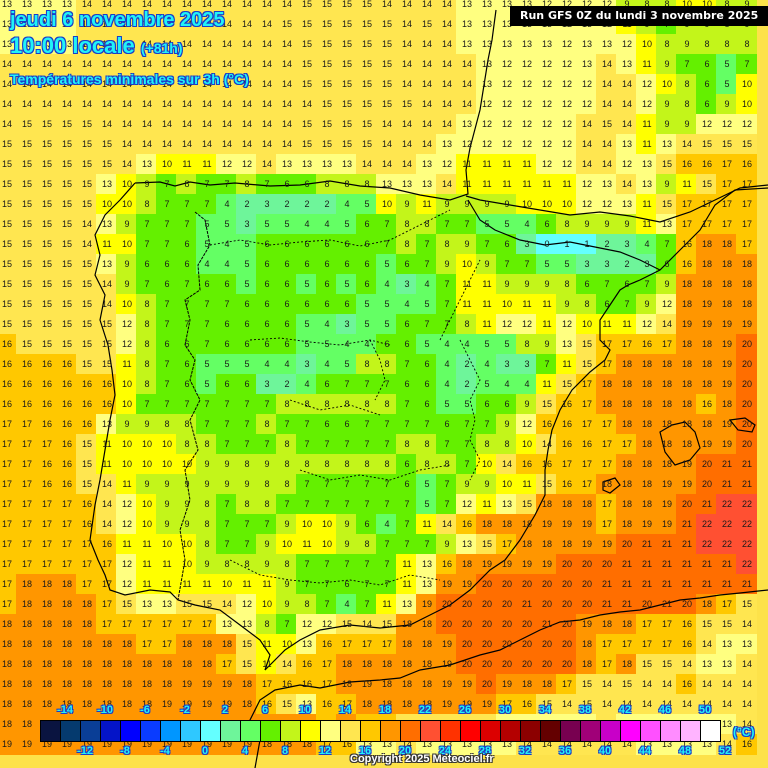 This screenshot has height=768, width=768. Describe the element at coordinates (265, 710) in the screenshot. I see `legend-label-top: 6` at that location.